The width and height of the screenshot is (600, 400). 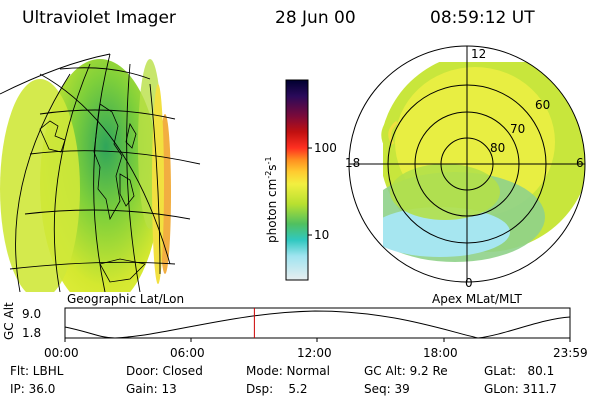 I want to click on altitude-plot, so click(x=317, y=324).